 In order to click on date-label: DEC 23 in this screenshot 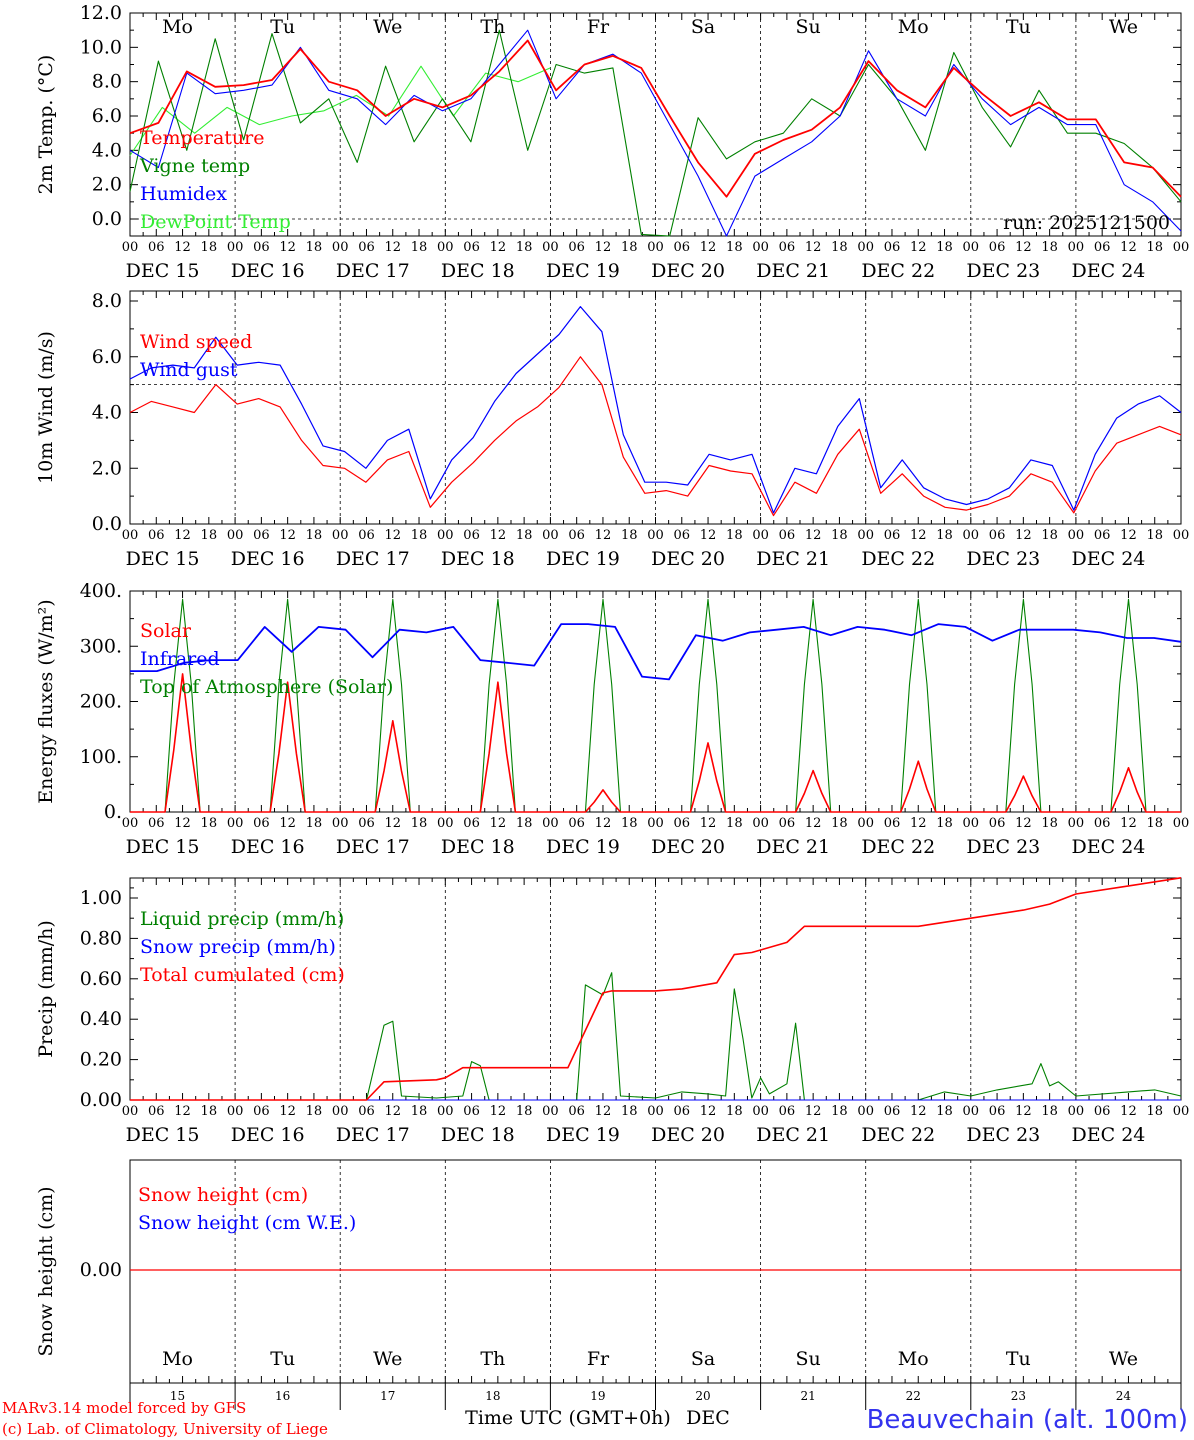, I will do `click(1003, 271)`.